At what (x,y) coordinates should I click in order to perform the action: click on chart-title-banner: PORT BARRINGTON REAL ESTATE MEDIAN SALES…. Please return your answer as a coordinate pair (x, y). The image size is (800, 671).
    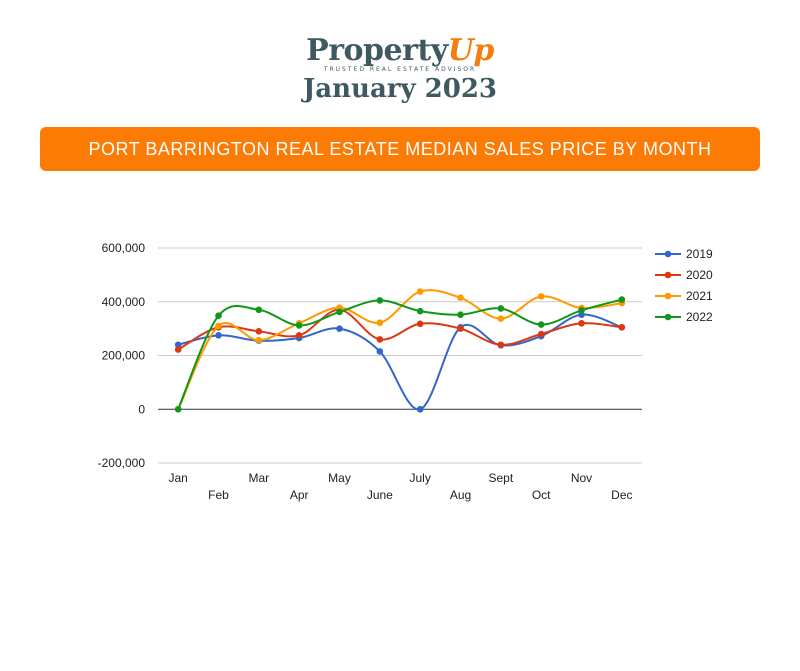
    Looking at the image, I should click on (400, 149).